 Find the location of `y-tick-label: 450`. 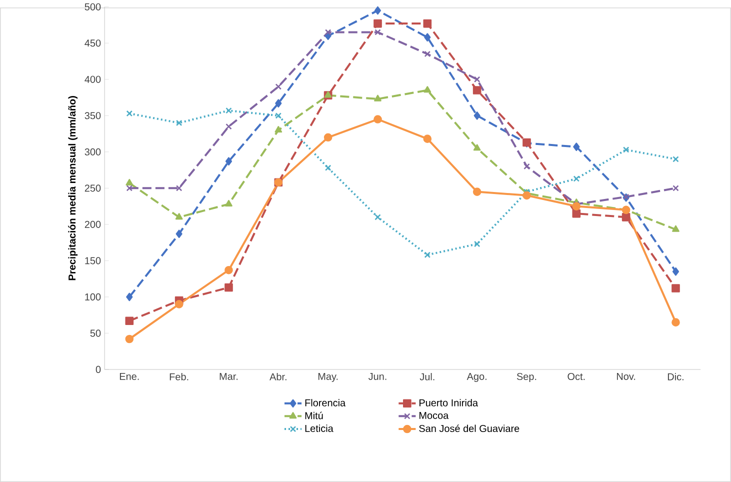

y-tick-label: 450 is located at coordinates (92, 43).